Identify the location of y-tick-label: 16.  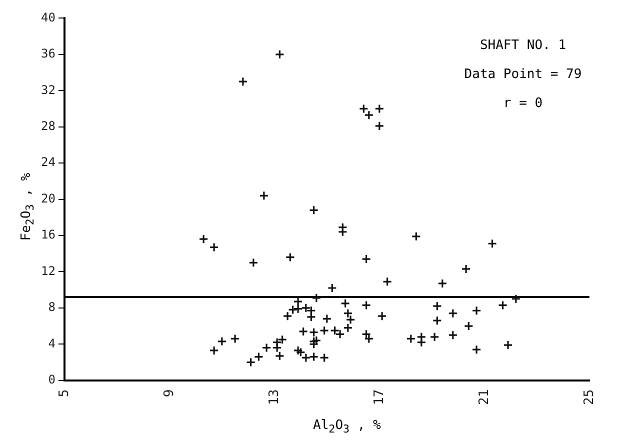
(48, 235).